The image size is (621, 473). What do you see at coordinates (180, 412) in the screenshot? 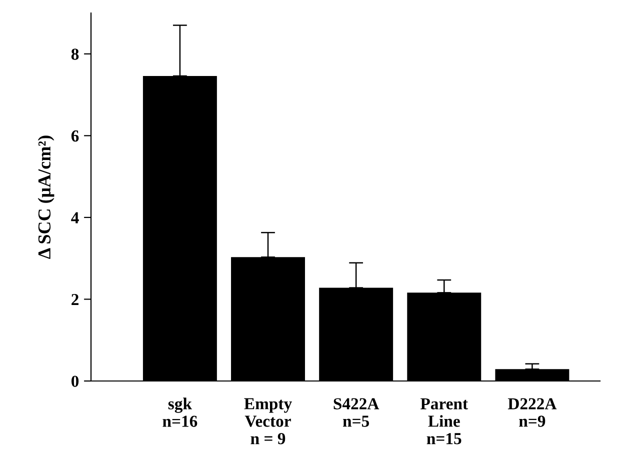
I see `x-tick-label: sgk n=16` at bounding box center [180, 412].